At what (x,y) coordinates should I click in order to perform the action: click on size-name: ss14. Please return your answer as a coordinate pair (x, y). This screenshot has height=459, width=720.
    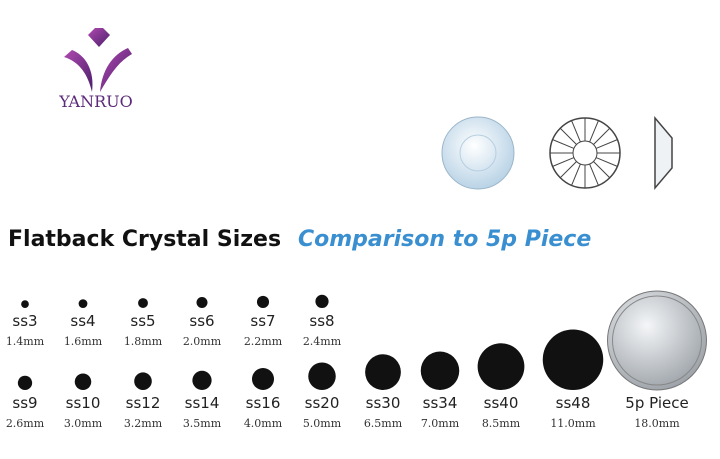
    Looking at the image, I should click on (202, 403).